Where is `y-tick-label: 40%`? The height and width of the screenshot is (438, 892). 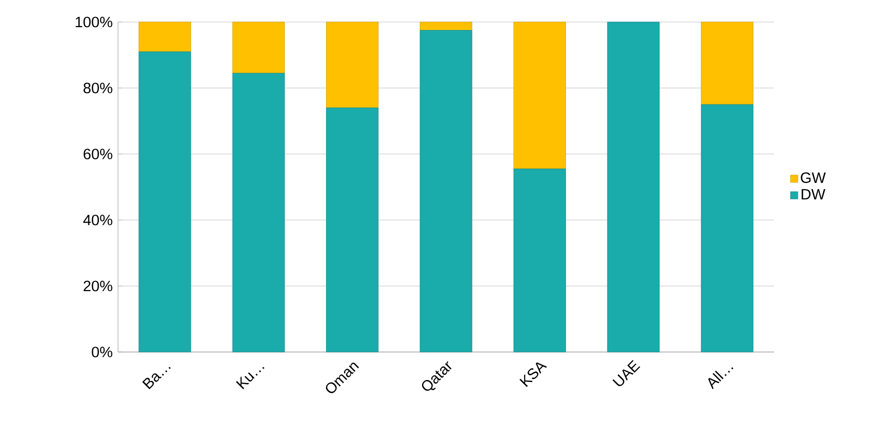
y-tick-label: 40% is located at coordinates (97, 220).